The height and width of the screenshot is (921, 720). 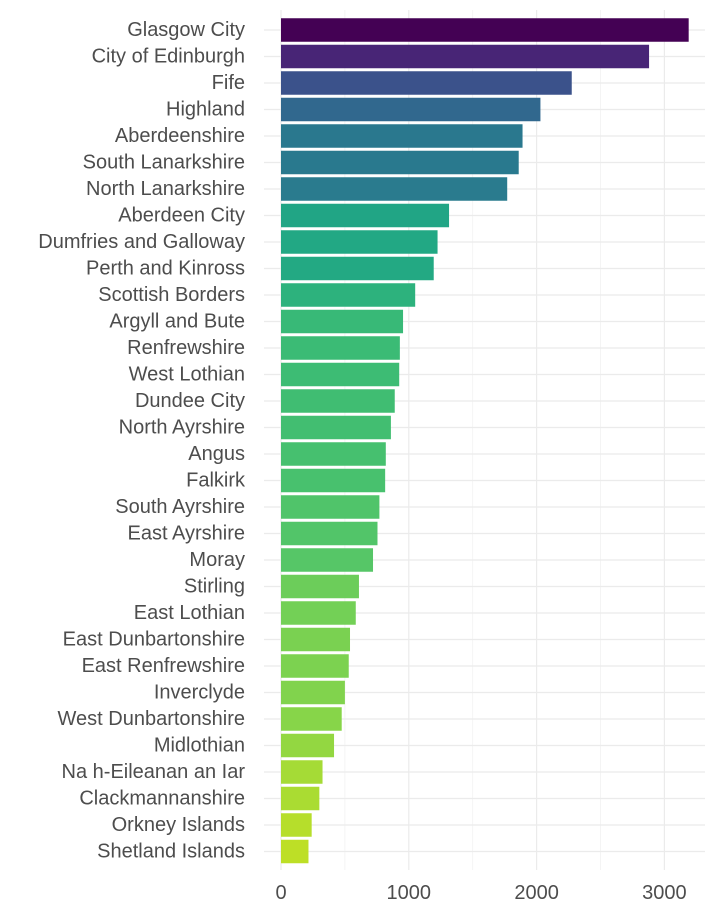 What do you see at coordinates (217, 560) in the screenshot?
I see `category-label: Moray` at bounding box center [217, 560].